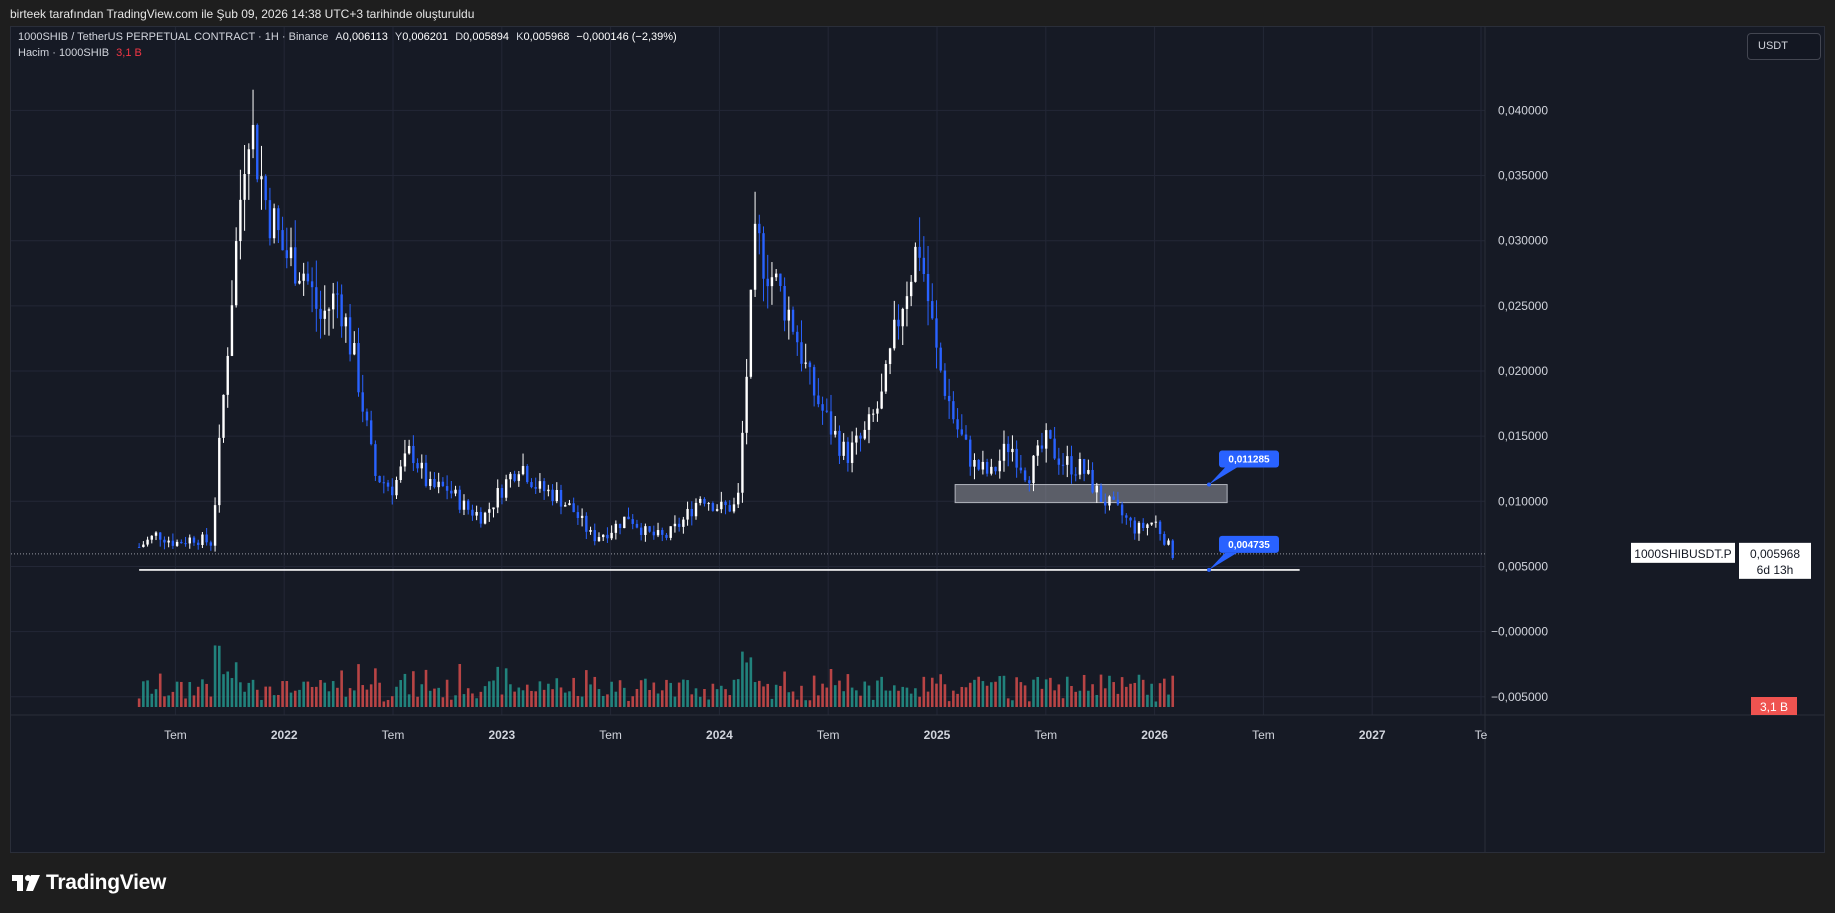 Image resolution: width=1835 pixels, height=913 pixels. What do you see at coordinates (719, 735) in the screenshot?
I see `time-tick-label: 2024` at bounding box center [719, 735].